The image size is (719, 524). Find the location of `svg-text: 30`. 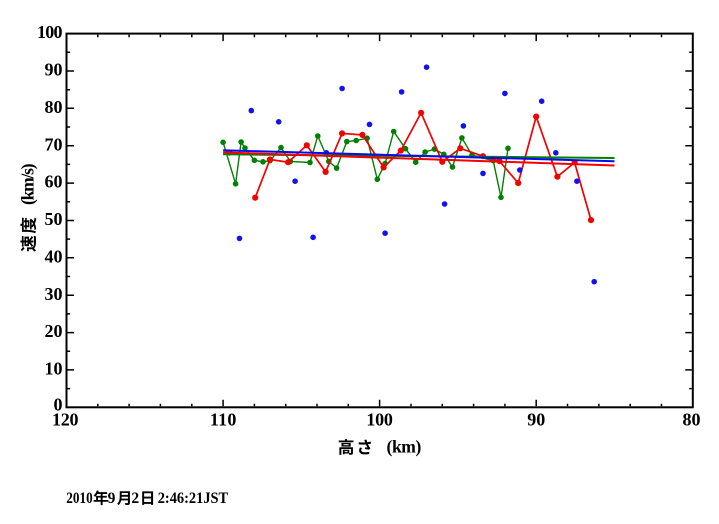

svg-text: 30 is located at coordinates (54, 294).